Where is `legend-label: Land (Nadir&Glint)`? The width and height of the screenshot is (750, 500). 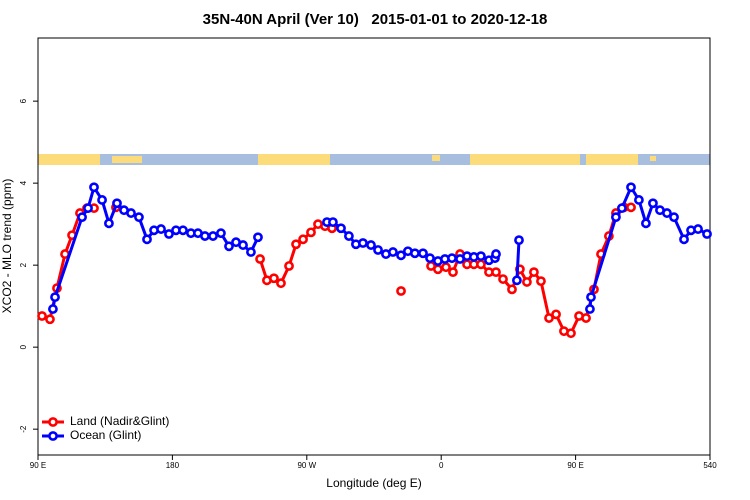
legend-label: Land (Nadir&Glint) is located at coordinates (119, 421).